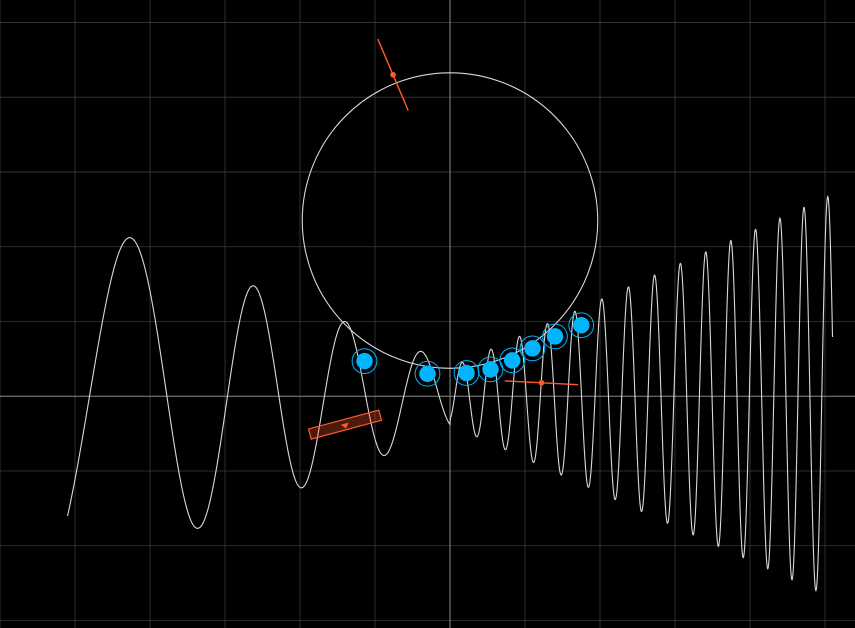 Image resolution: width=855 pixels, height=628 pixels. I want to click on paddle, so click(345, 424).